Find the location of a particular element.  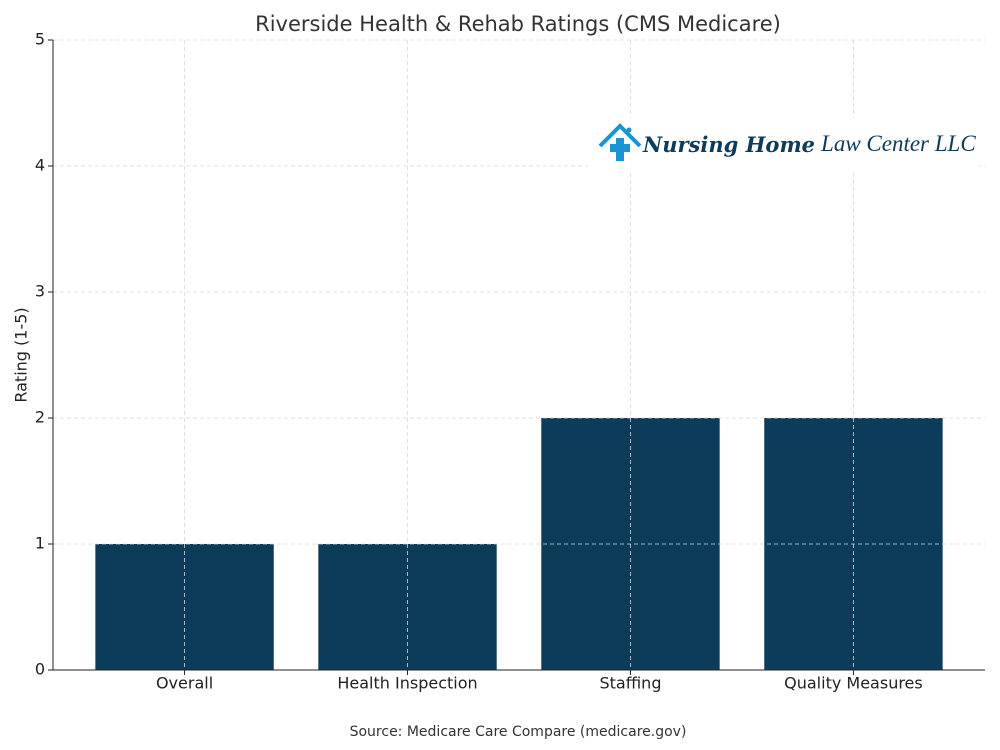

logo-roof is located at coordinates (620, 135).